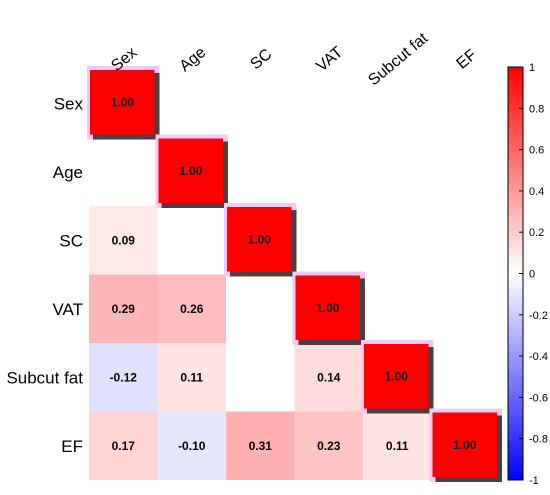 The width and height of the screenshot is (550, 495). I want to click on col-label-subcut-fat: Subcut fat, so click(398, 60).